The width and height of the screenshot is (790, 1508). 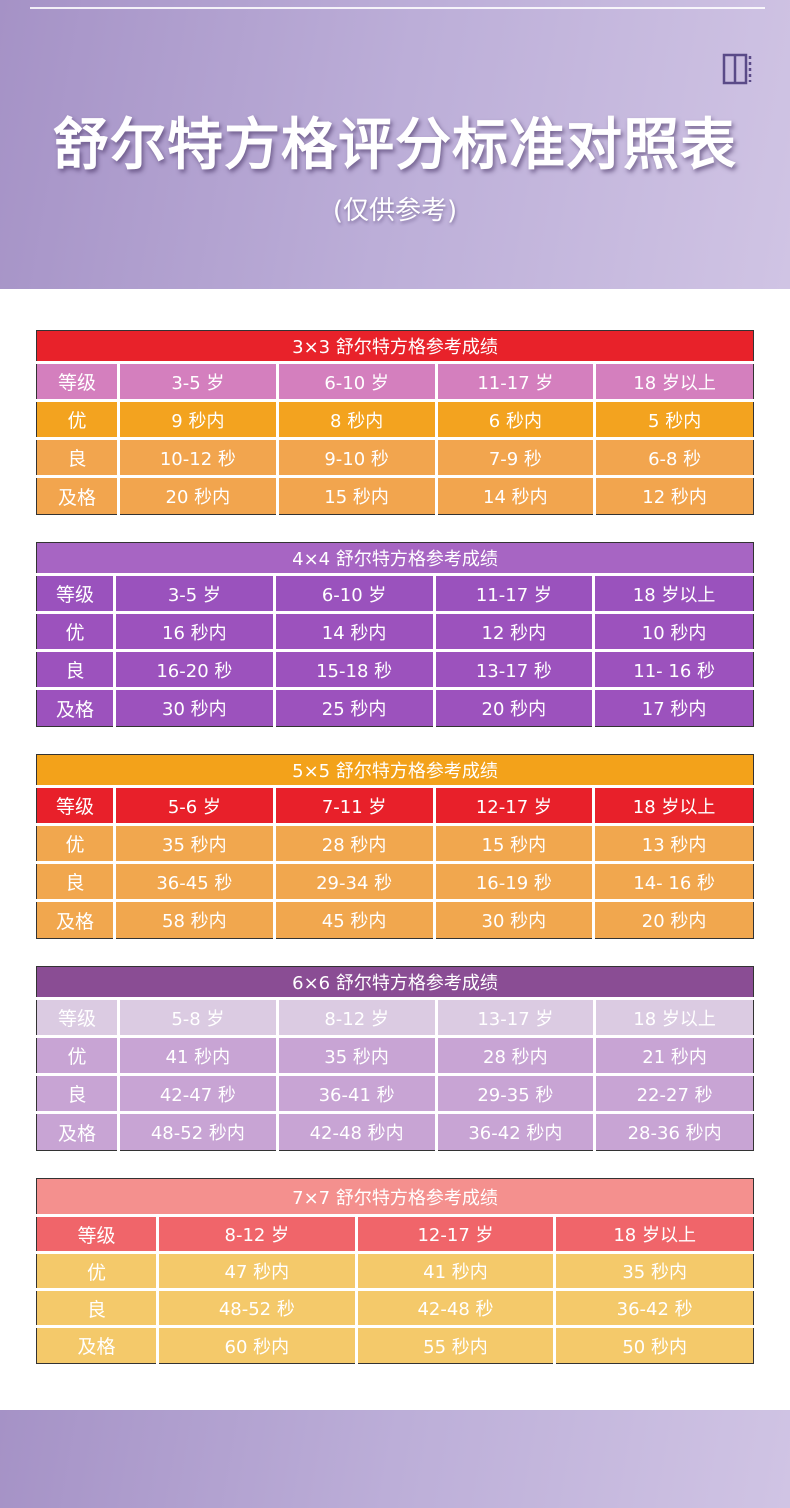 What do you see at coordinates (395, 347) in the screenshot?
I see `table-caption: 3×3 舒尔特方格参考成绩` at bounding box center [395, 347].